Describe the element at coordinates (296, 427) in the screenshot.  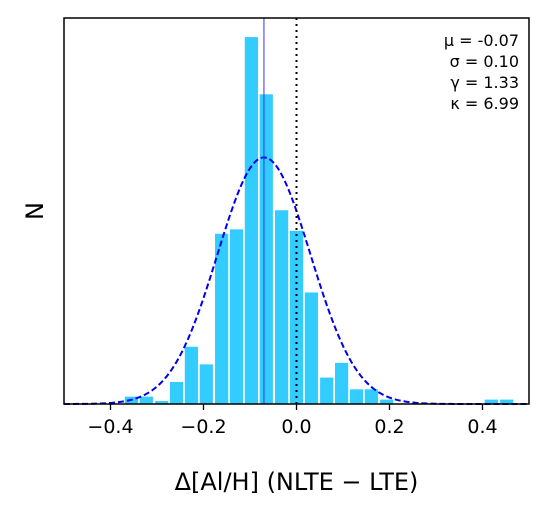
I see `x-tick-label: 0.0` at that location.